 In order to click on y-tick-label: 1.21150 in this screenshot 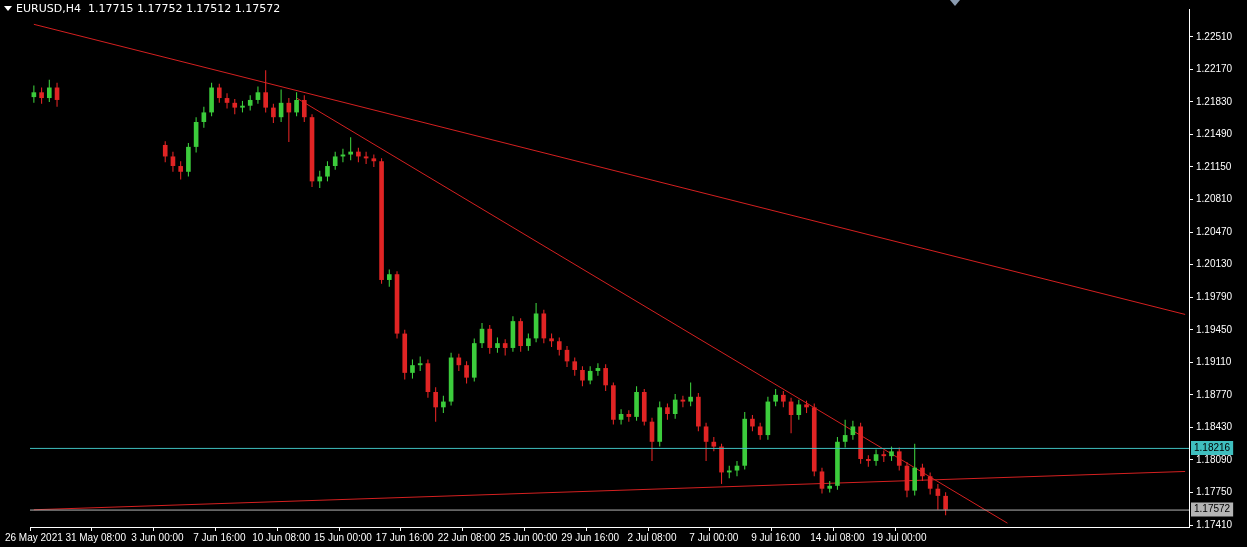, I will do `click(1214, 166)`.